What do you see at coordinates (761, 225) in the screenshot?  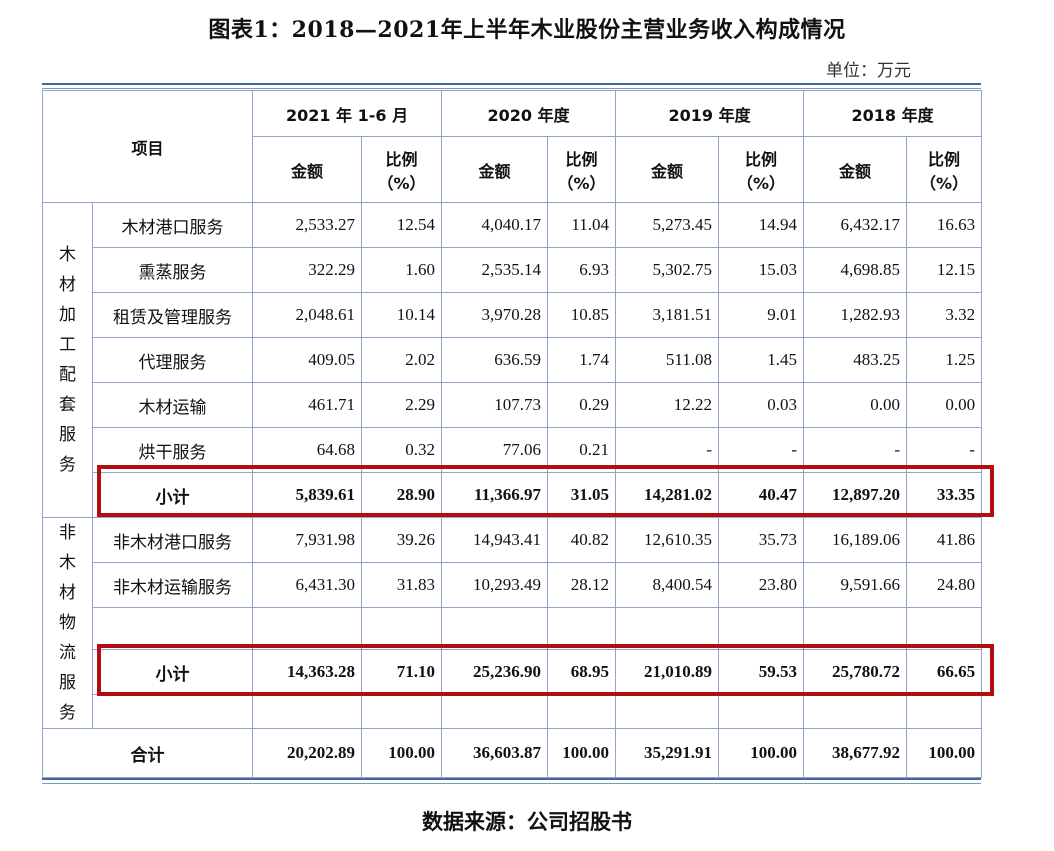 I see `ratio-cell: 14.94` at bounding box center [761, 225].